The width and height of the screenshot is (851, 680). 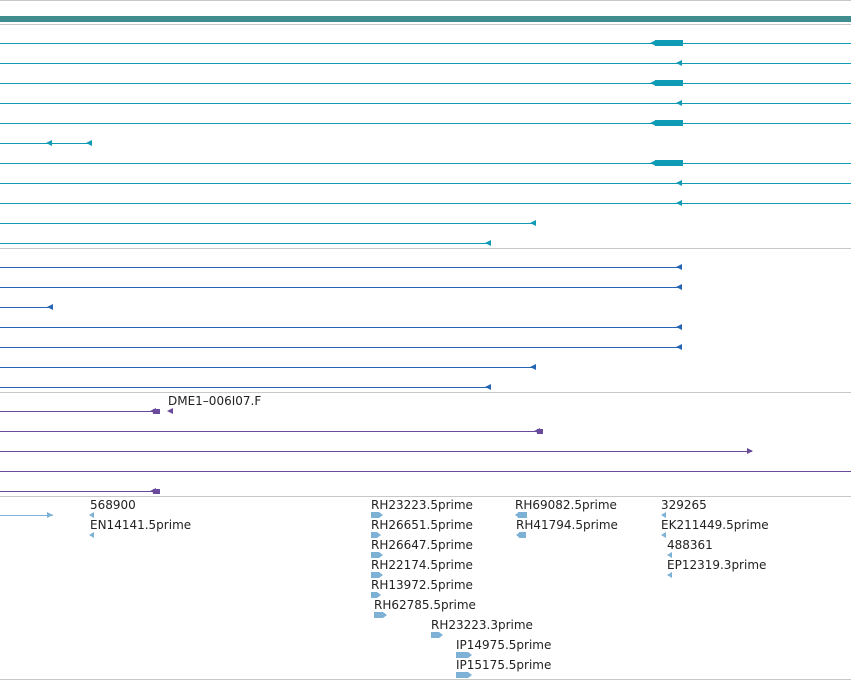 I want to click on est-label: IP15175.5prime, so click(x=503, y=665).